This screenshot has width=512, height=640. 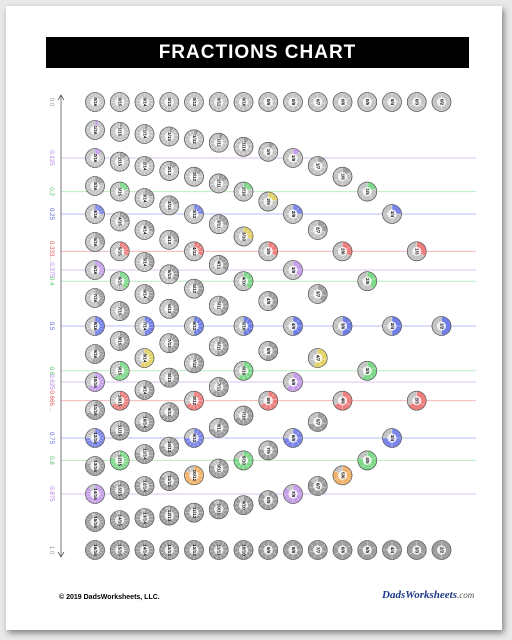 What do you see at coordinates (144, 102) in the screenshot?
I see `fraction-label: 0/14` at bounding box center [144, 102].